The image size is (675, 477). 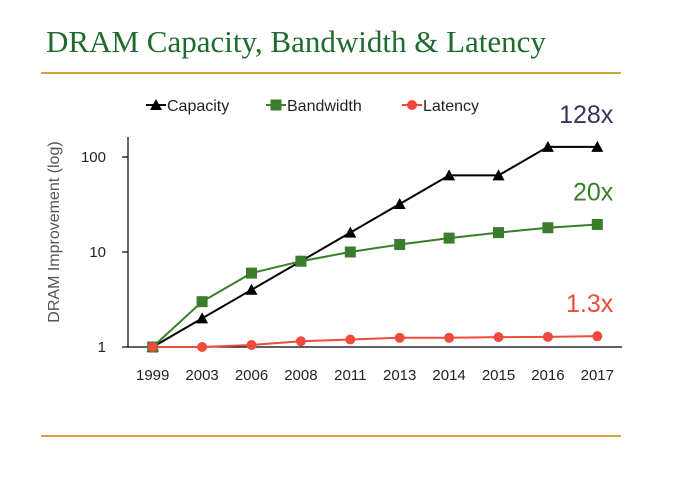 What do you see at coordinates (251, 375) in the screenshot?
I see `x-tick-label: 2006` at bounding box center [251, 375].